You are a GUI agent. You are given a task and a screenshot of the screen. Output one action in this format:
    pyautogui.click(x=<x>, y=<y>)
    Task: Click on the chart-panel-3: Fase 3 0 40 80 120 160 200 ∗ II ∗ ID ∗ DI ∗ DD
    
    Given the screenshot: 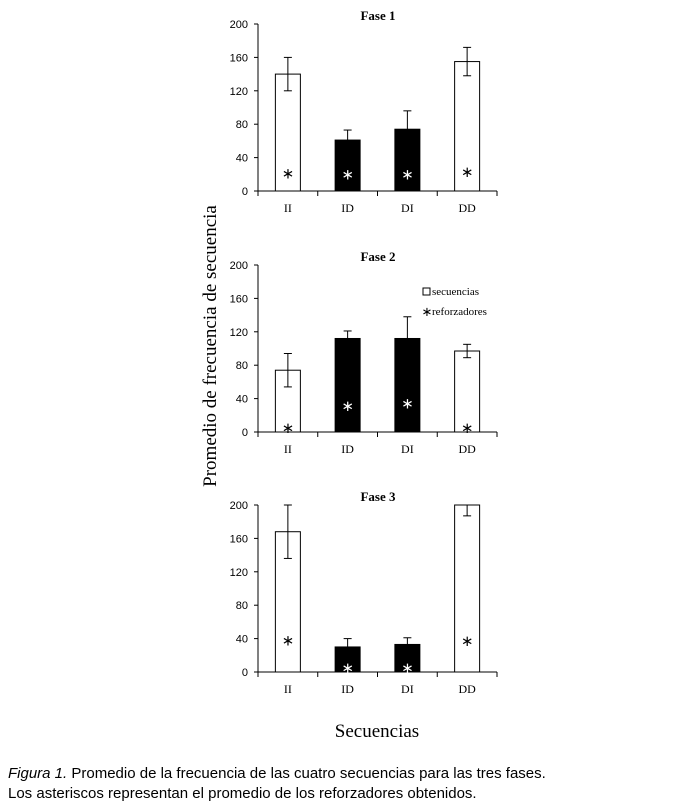 What is the action you would take?
    pyautogui.click(x=364, y=592)
    